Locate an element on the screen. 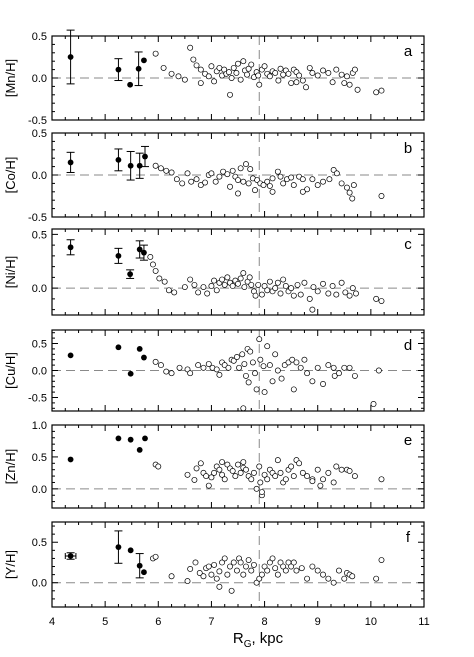 This screenshot has height=657, width=474. x-axis-label-main: R is located at coordinates (238, 638).